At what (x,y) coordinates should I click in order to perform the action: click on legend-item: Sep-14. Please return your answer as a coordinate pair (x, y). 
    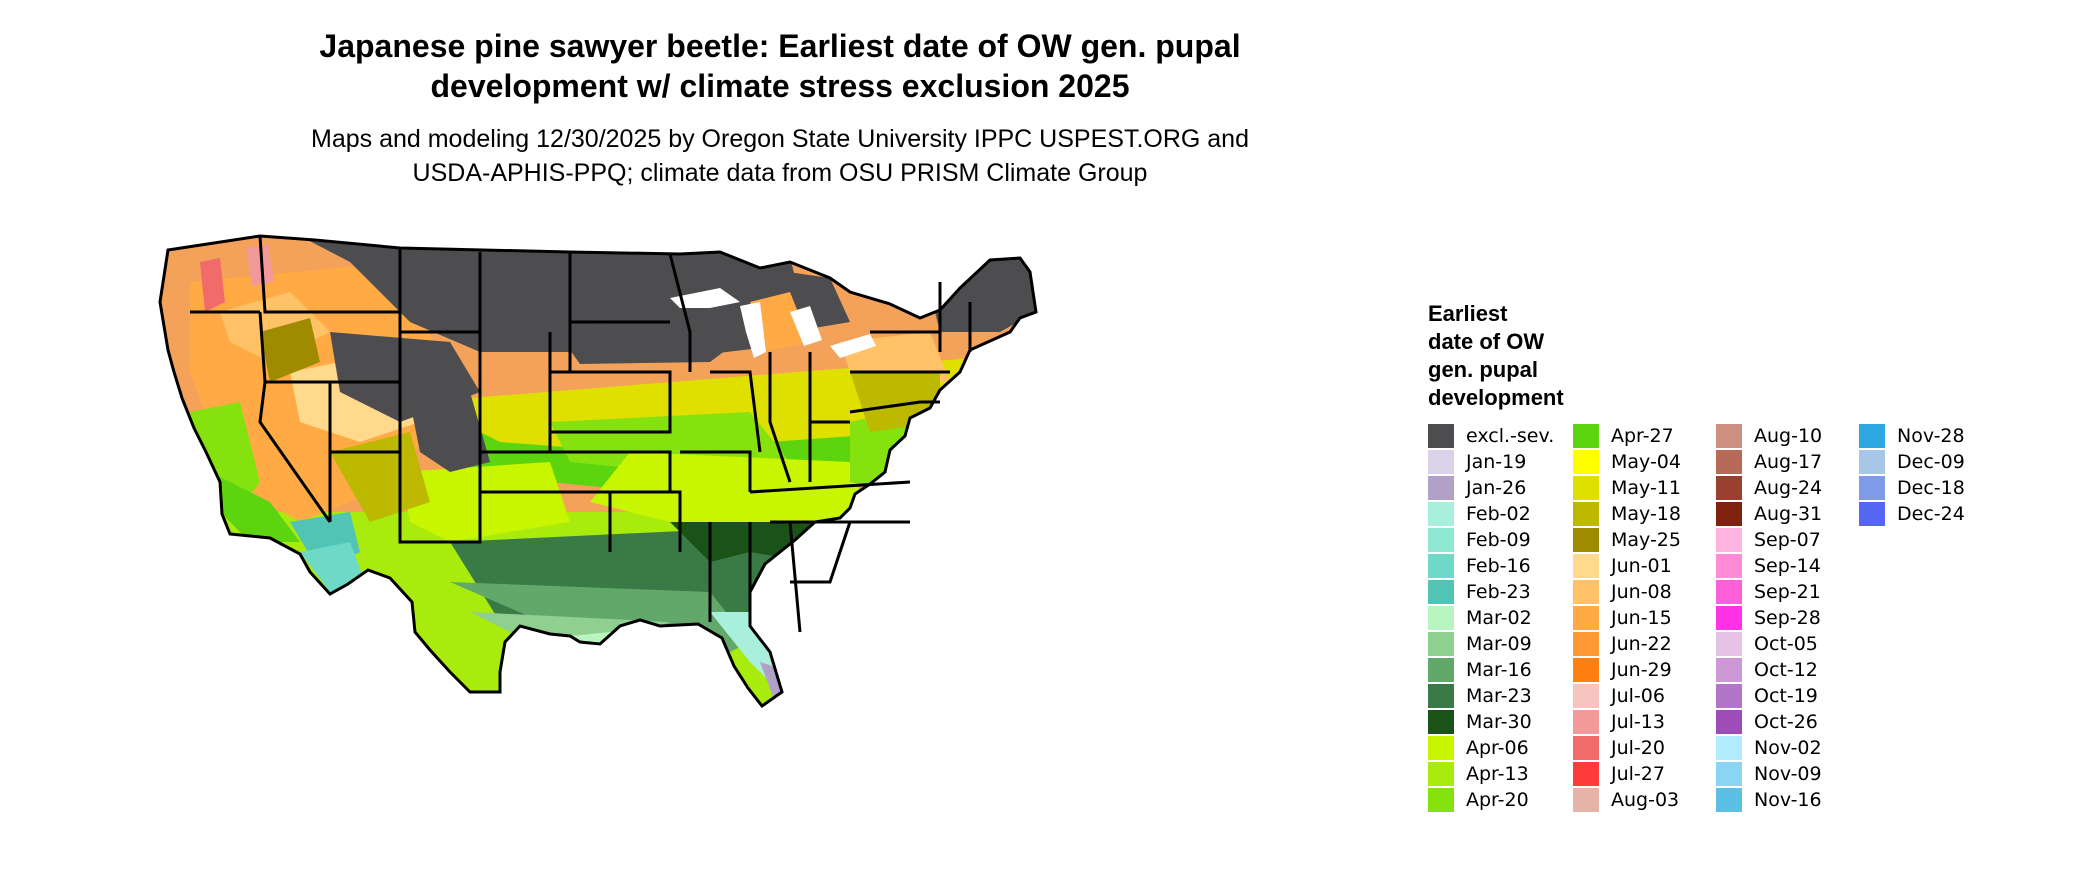
    Looking at the image, I should click on (1786, 565).